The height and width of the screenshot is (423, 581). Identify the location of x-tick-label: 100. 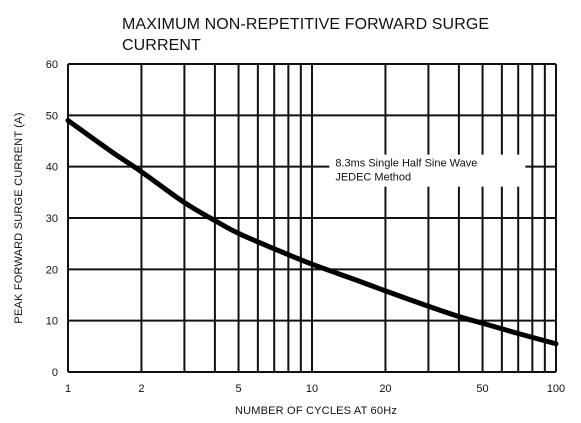
(556, 389).